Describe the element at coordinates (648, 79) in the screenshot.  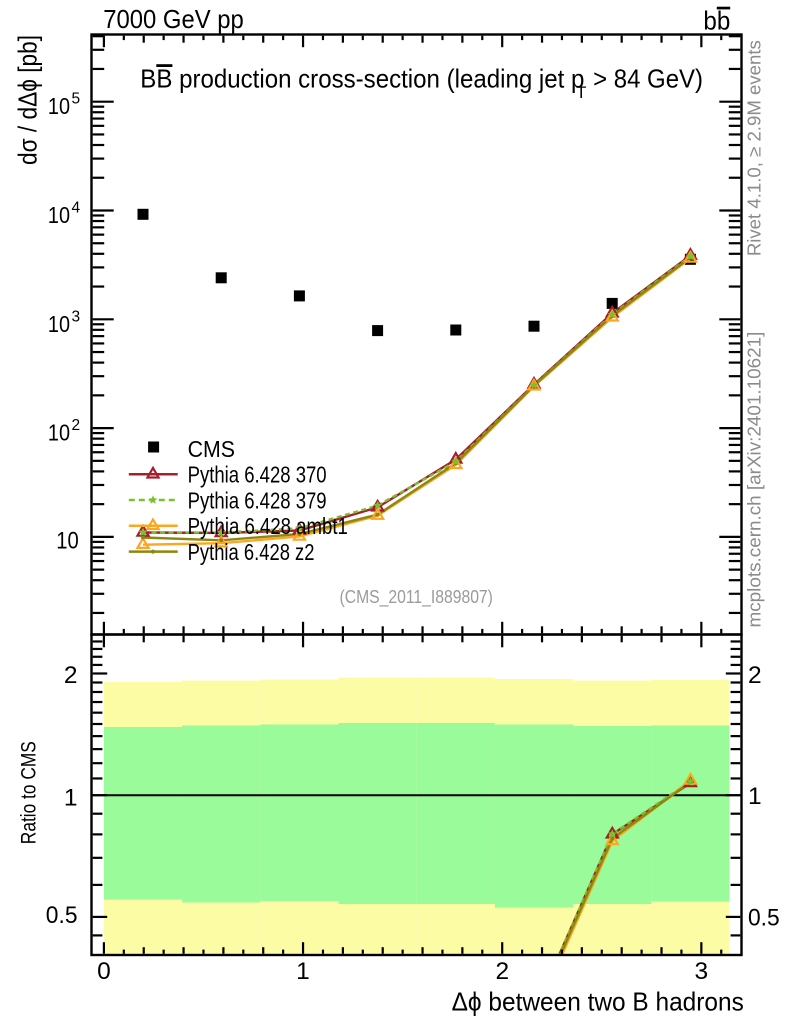
I see `svg-text: > 84 GeV)` at that location.